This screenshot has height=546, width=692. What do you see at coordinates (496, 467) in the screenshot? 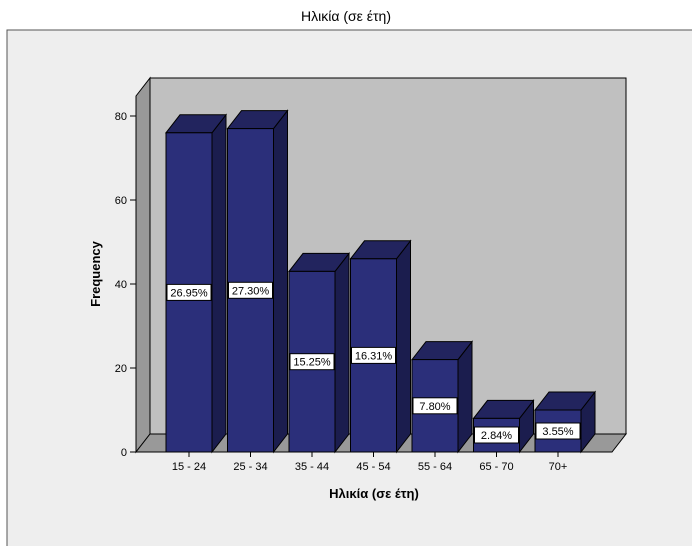
I see `x-tick-label: 65 - 70` at bounding box center [496, 467].